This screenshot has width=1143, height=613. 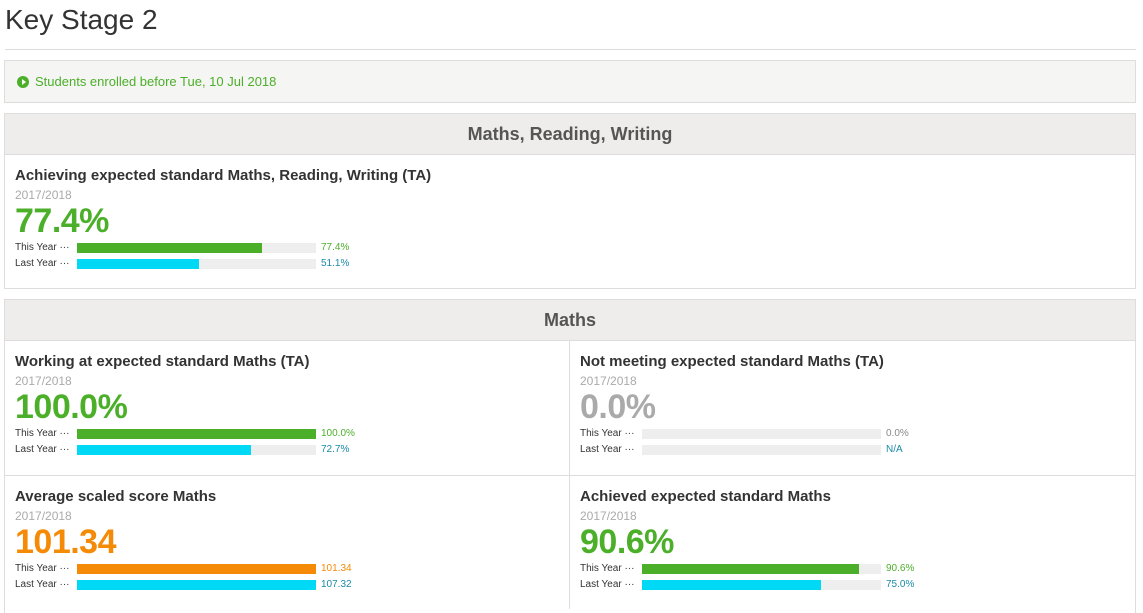 What do you see at coordinates (732, 361) in the screenshot?
I see `metric-title: Not meeting expected standard Maths (TA)` at bounding box center [732, 361].